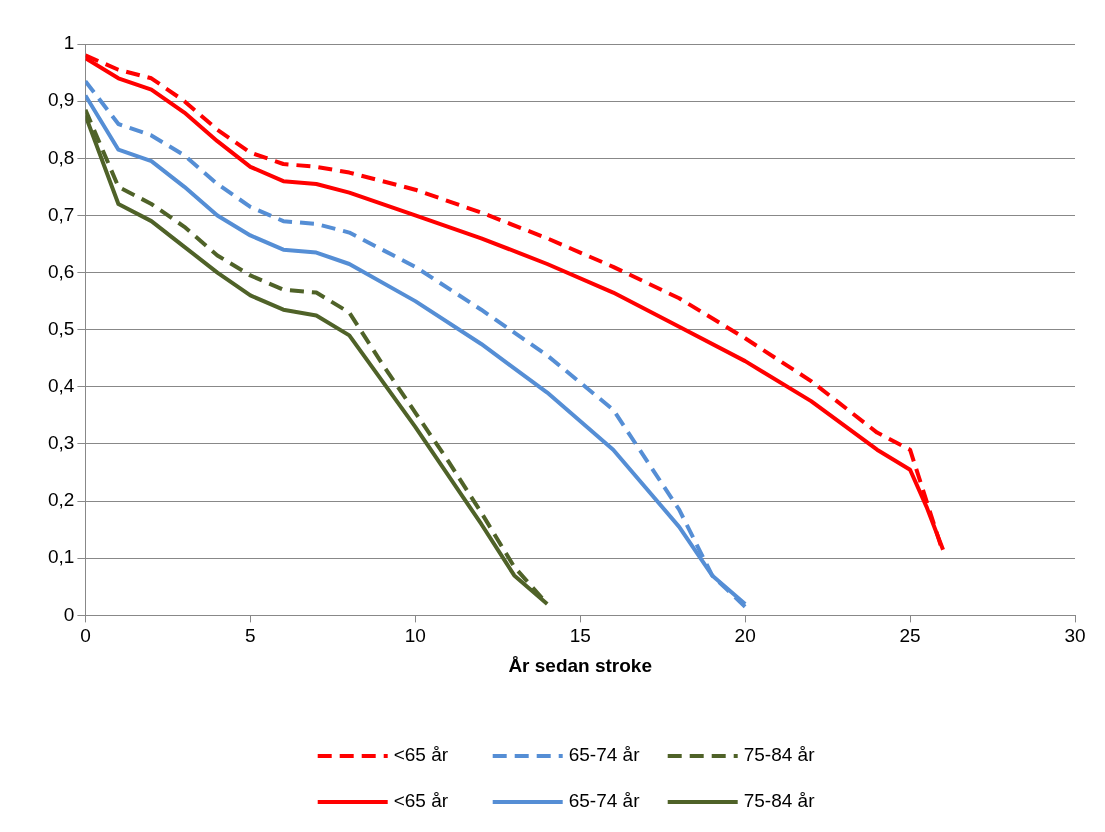 This screenshot has height=832, width=1105. Describe the element at coordinates (580, 665) in the screenshot. I see `x-axis-title: År sedan stroke` at that location.